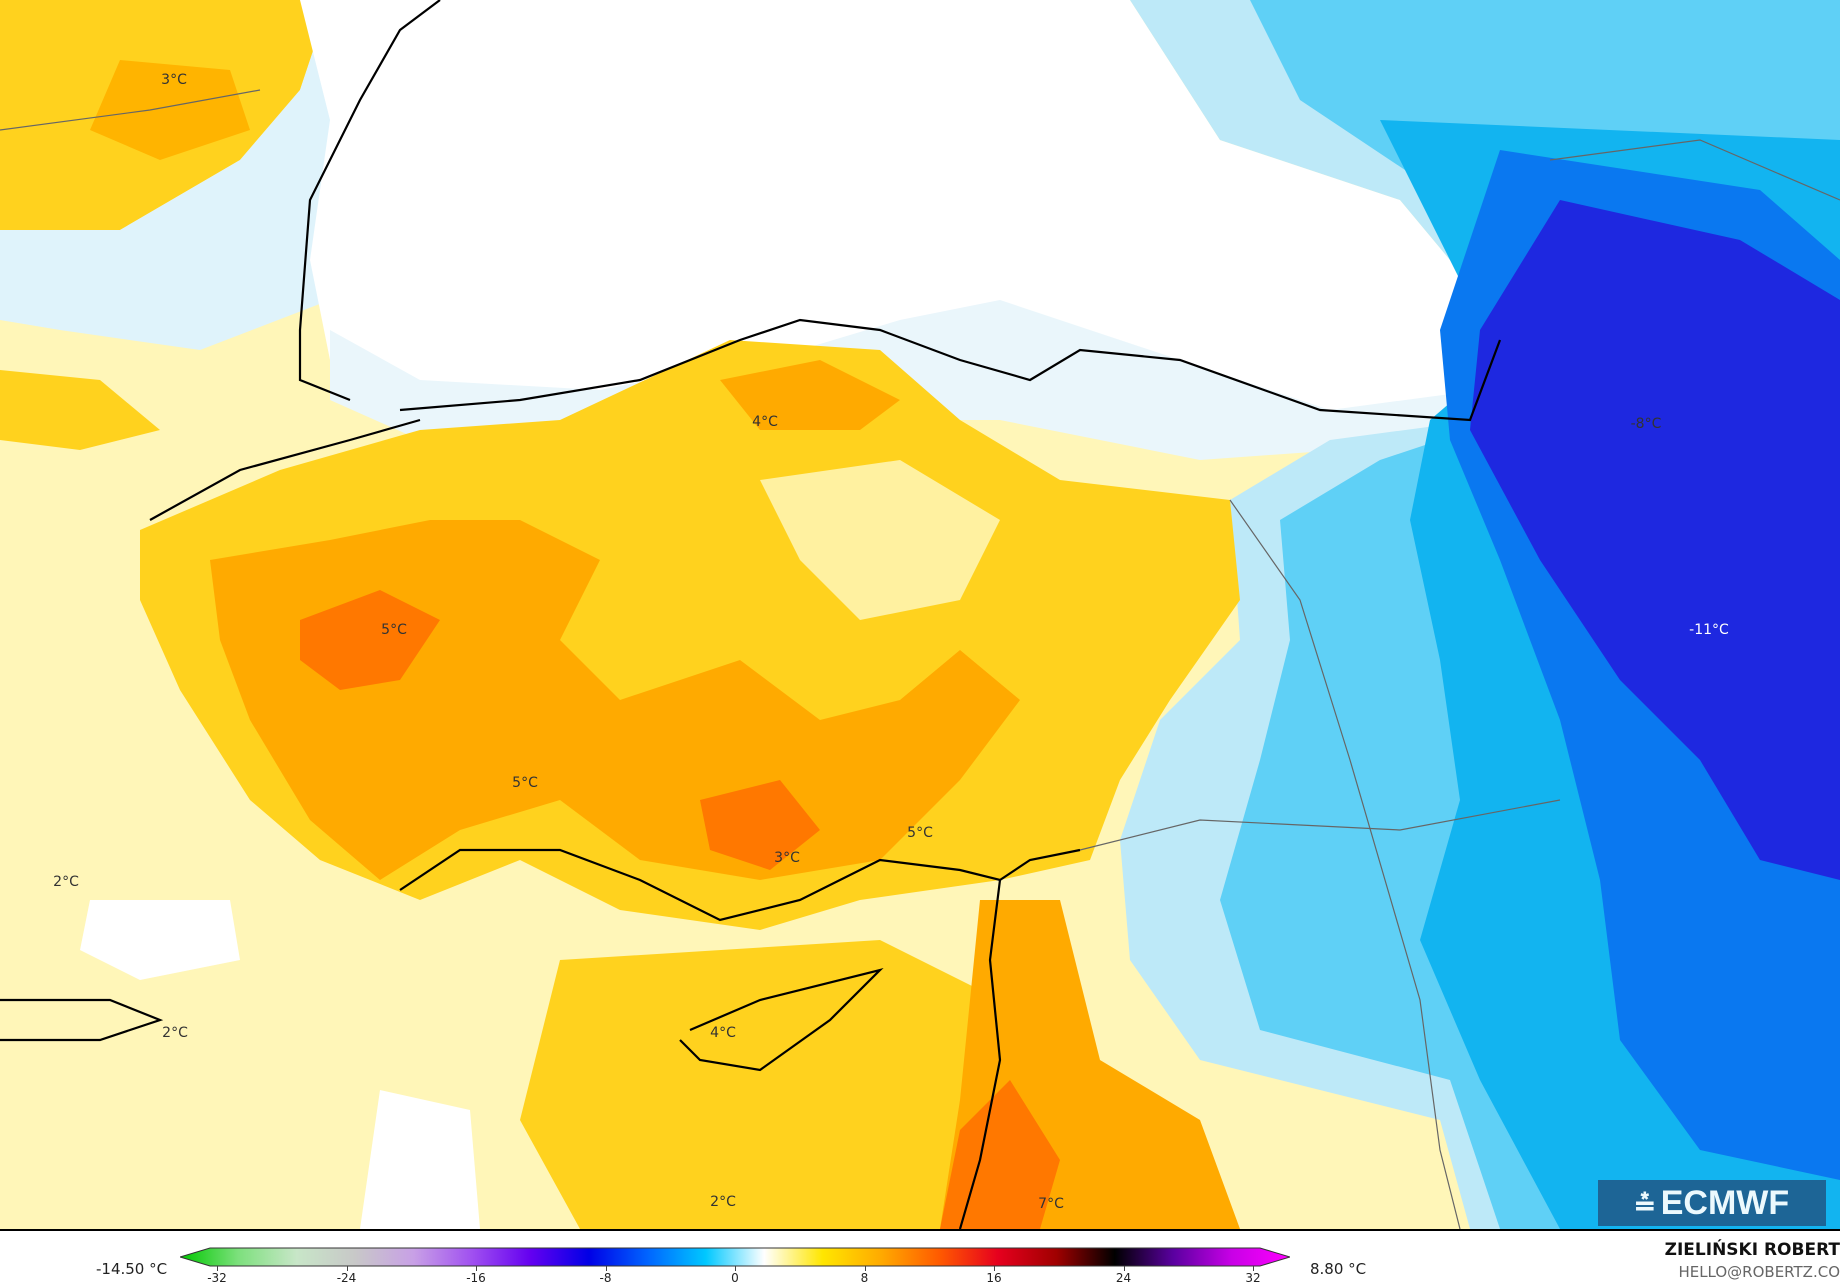 Image resolution: width=1840 pixels, height=1287 pixels. What do you see at coordinates (1646, 424) in the screenshot?
I see `temp-label: -8°C` at bounding box center [1646, 424].